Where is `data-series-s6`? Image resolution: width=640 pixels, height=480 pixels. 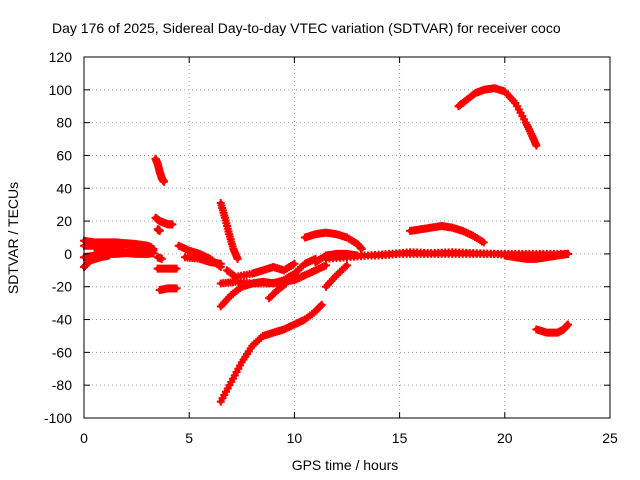
data-series-s6 is located at coordinates (159, 170).